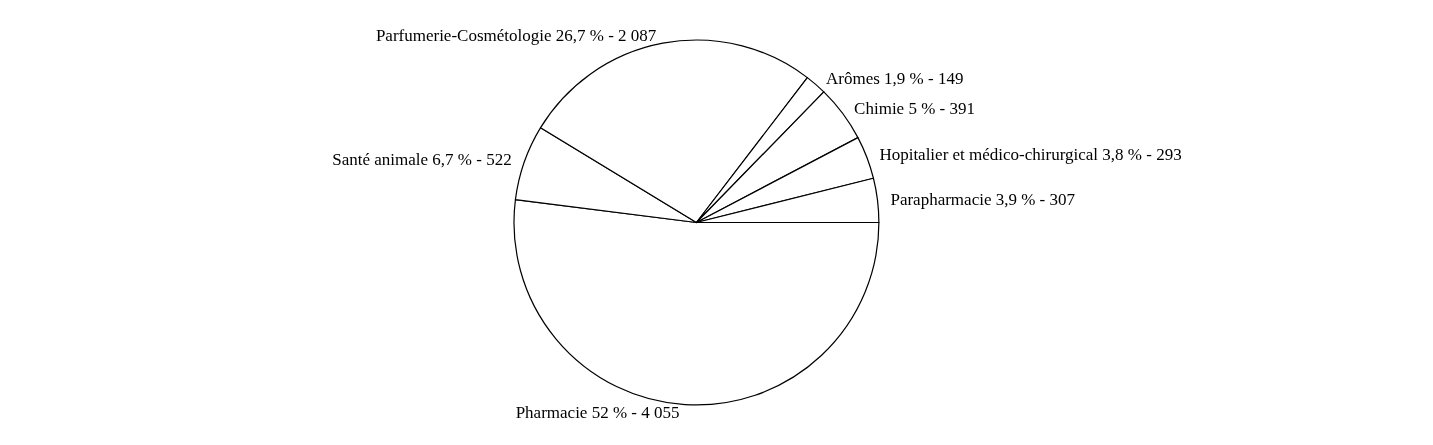  What do you see at coordinates (983, 199) in the screenshot?
I see `slice-label: Parapharmacie 3,9 % - 307` at bounding box center [983, 199].